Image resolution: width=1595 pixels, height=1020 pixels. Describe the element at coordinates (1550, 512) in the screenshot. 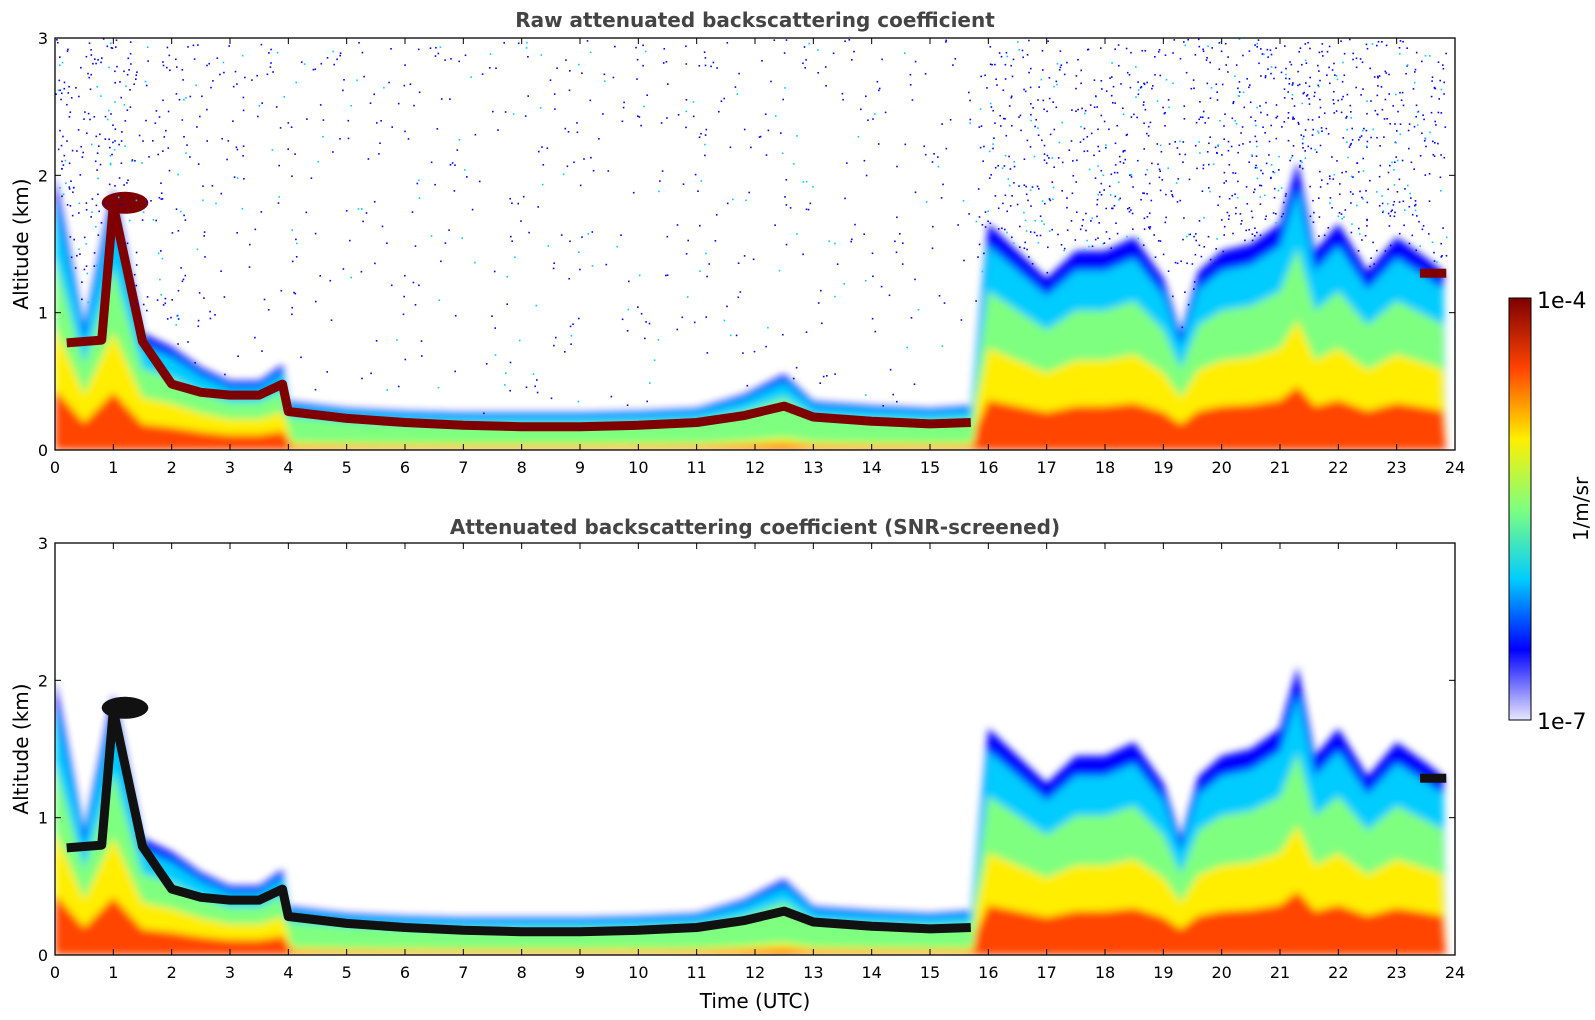

I see `colorbar: 1e-4 1e-7 1/m/sr` at that location.